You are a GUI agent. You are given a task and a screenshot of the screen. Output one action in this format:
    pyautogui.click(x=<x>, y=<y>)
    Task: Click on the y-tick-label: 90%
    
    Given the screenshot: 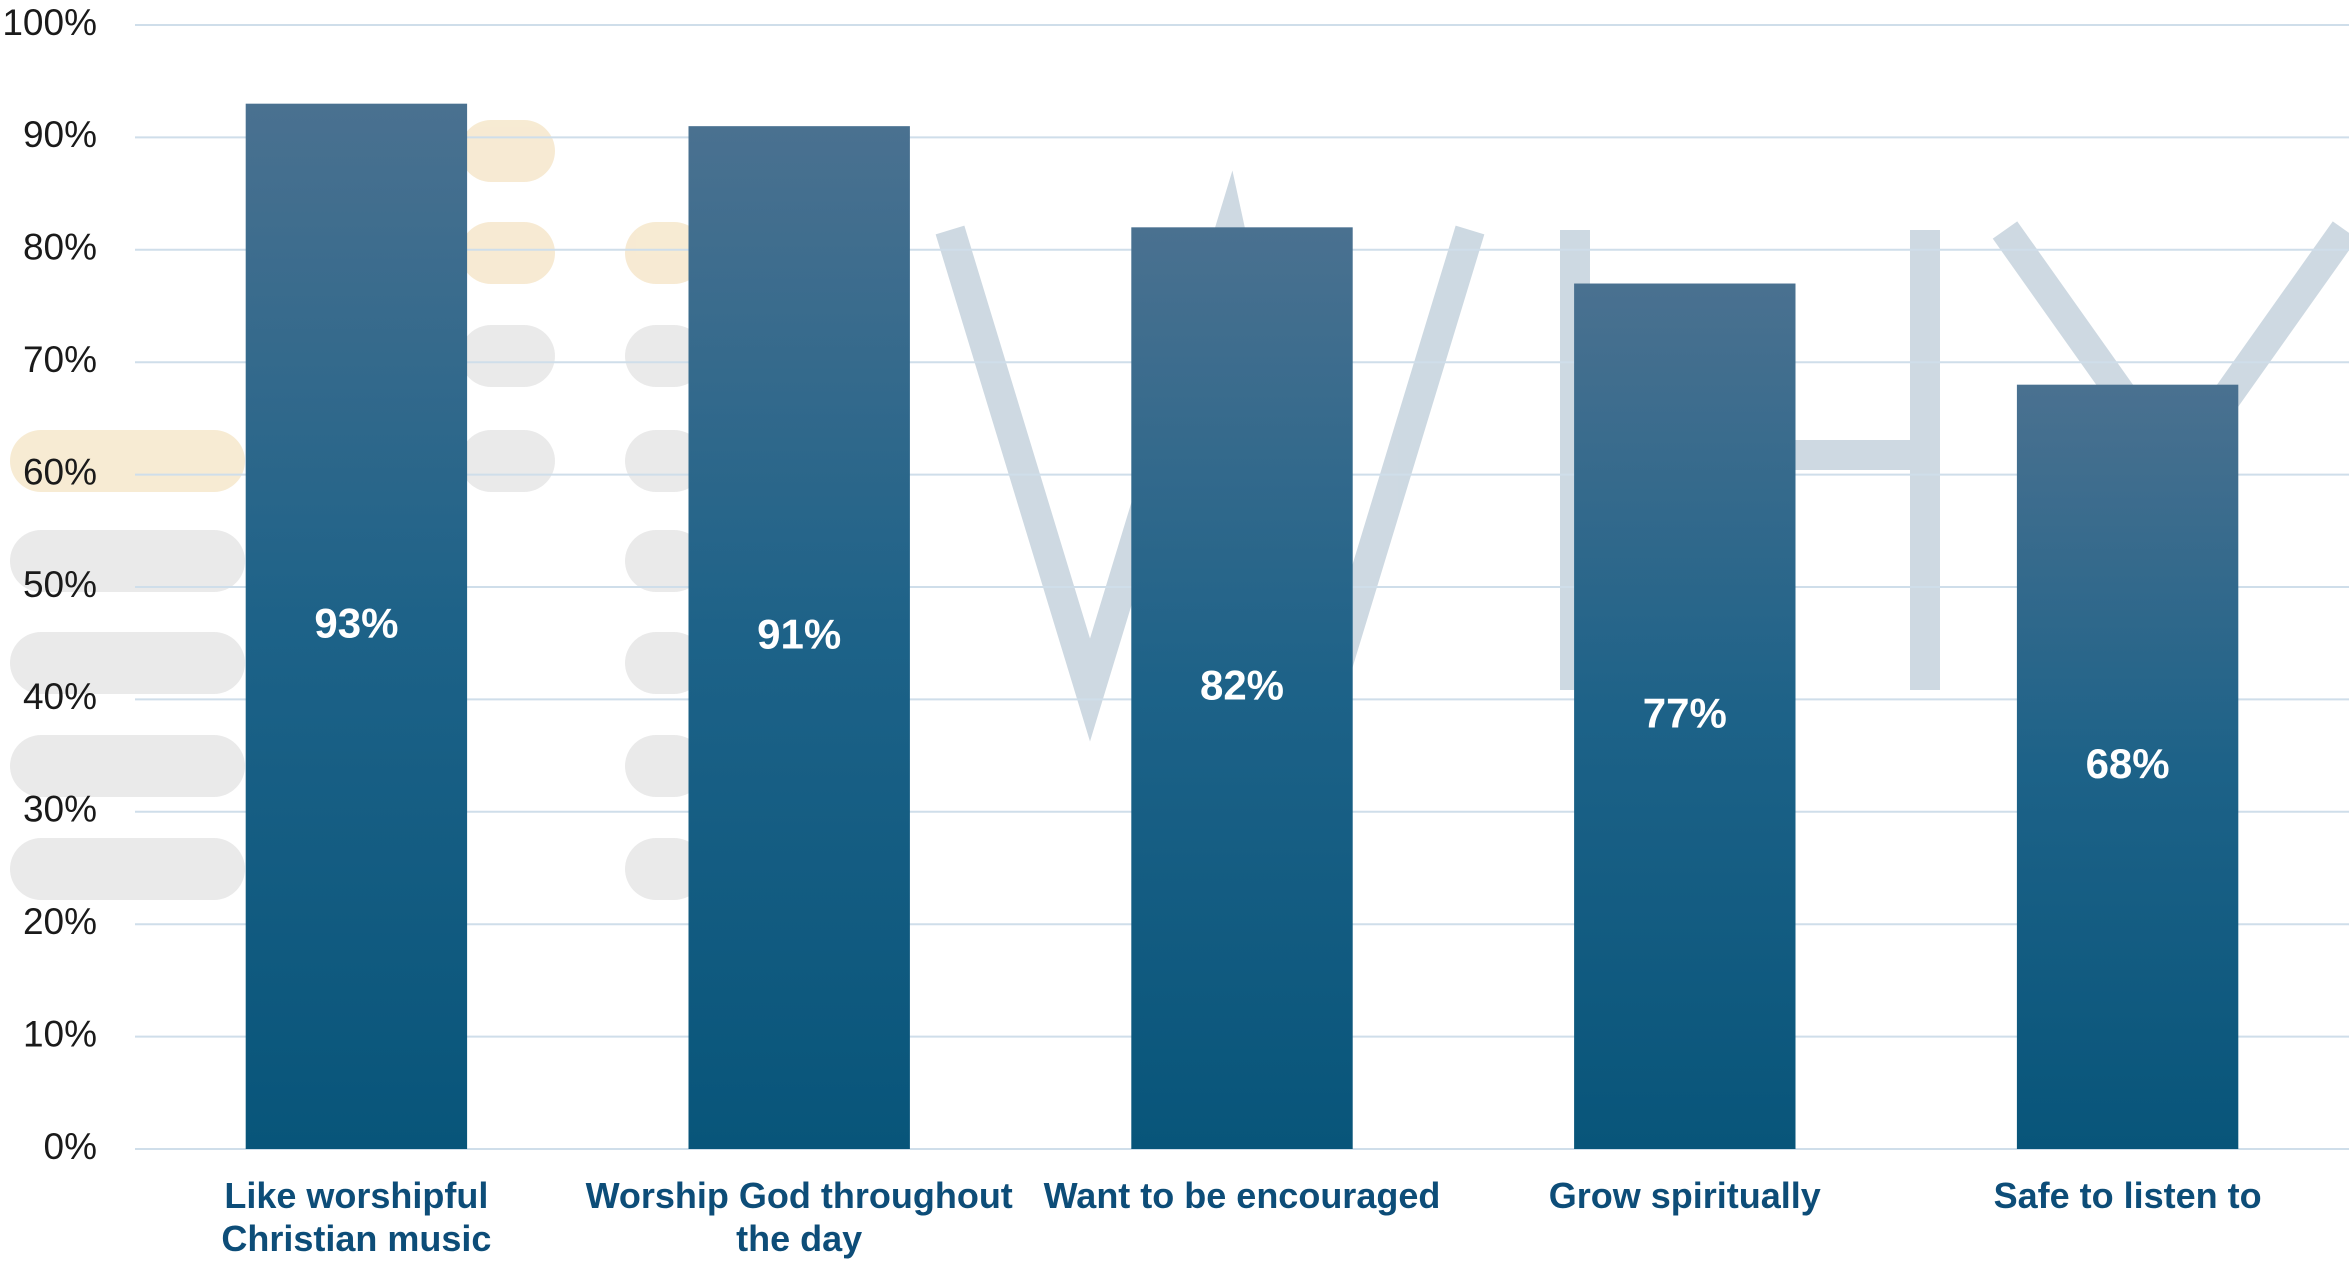 What is the action you would take?
    pyautogui.click(x=60, y=134)
    